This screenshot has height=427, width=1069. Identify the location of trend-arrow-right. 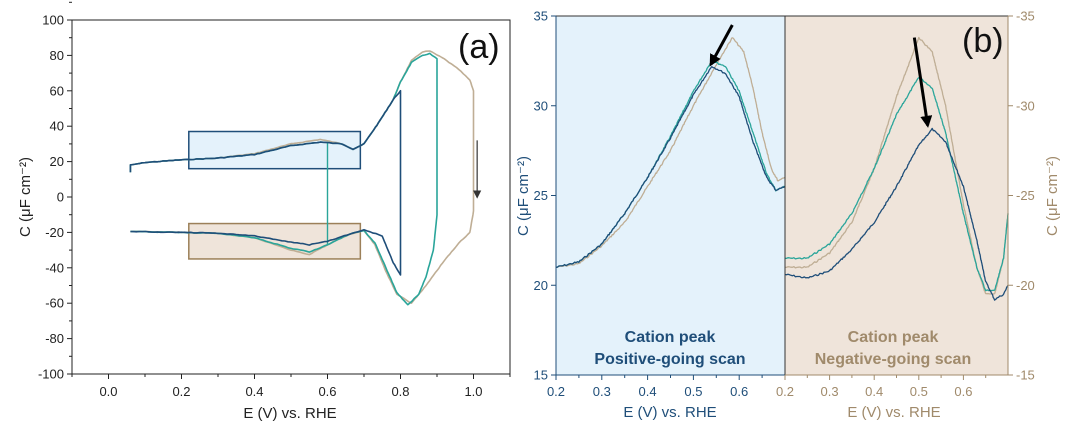
(922, 82).